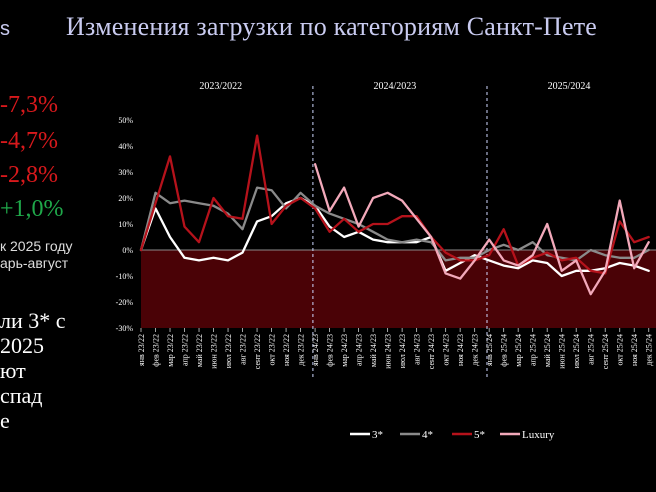 This screenshot has width=656, height=492. Describe the element at coordinates (127, 250) in the screenshot. I see `y-tick-label: 0%` at that location.